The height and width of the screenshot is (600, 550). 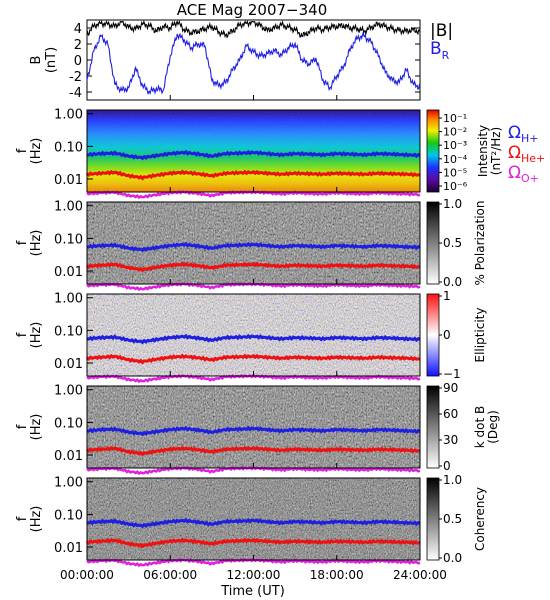 I want to click on colorbar-tick-label: 30, so click(x=450, y=440).